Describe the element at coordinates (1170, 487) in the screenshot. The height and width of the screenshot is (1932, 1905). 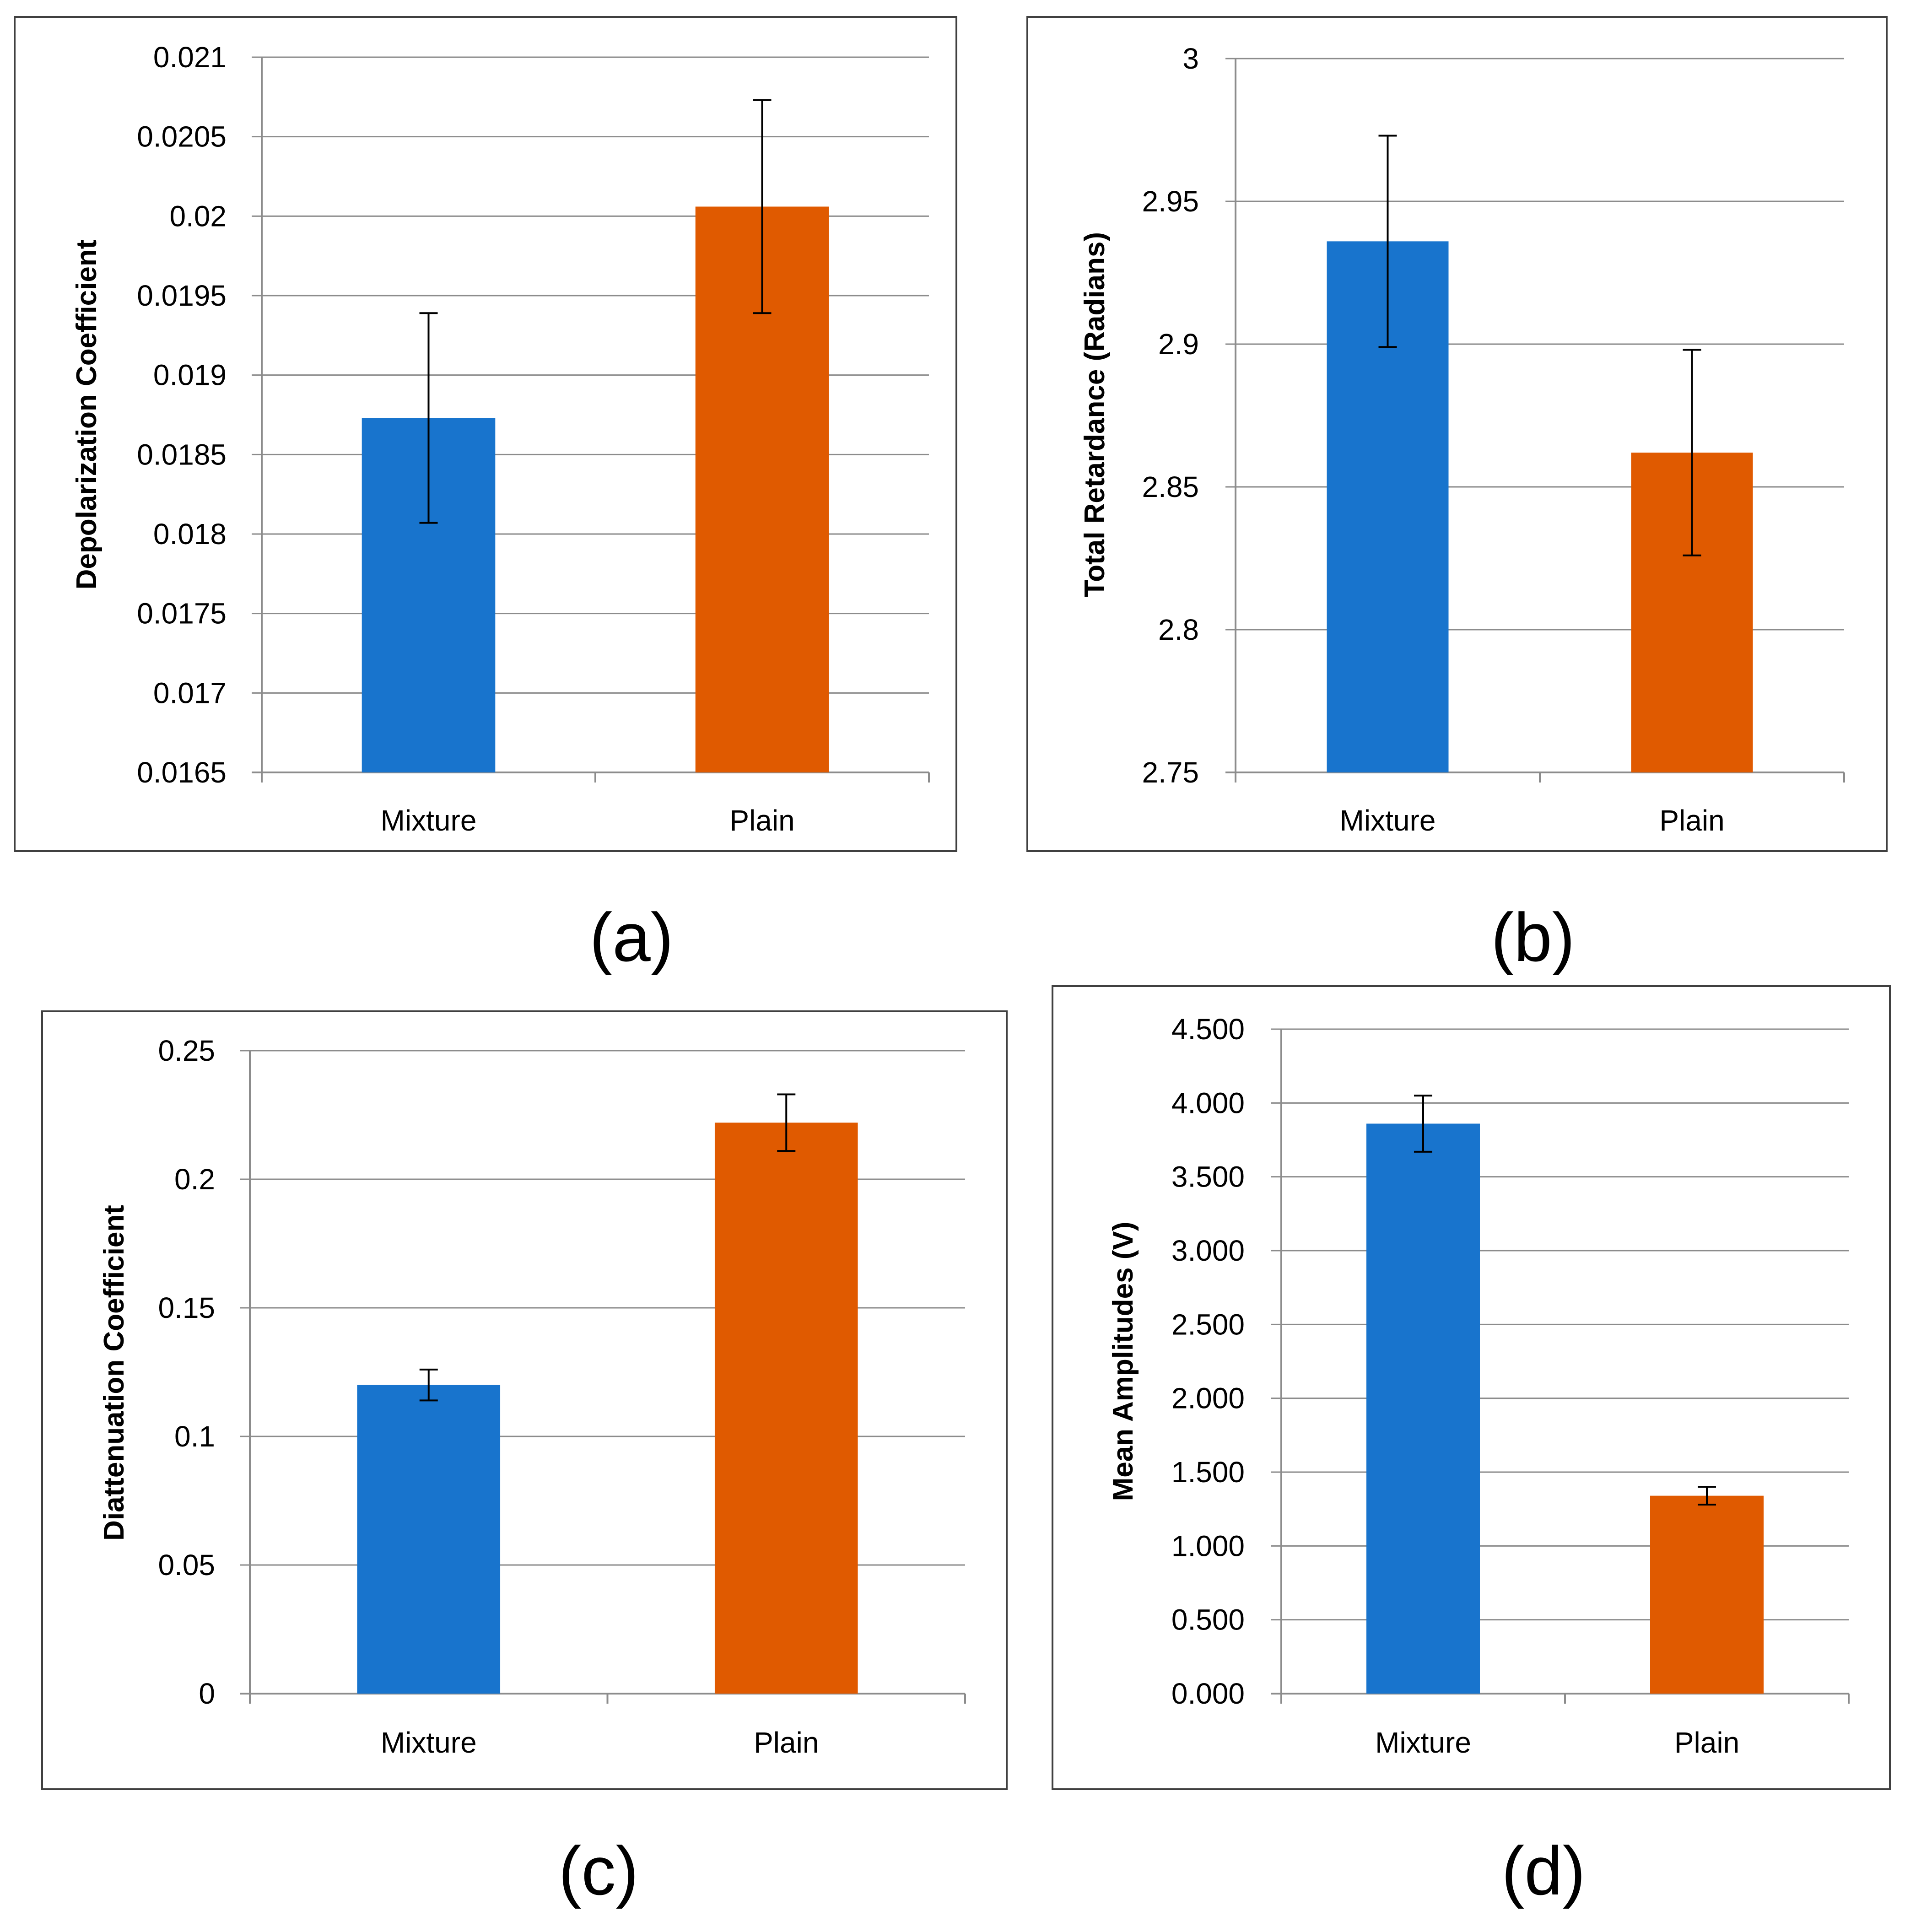
I see `y-tick-label: 2.85` at that location.